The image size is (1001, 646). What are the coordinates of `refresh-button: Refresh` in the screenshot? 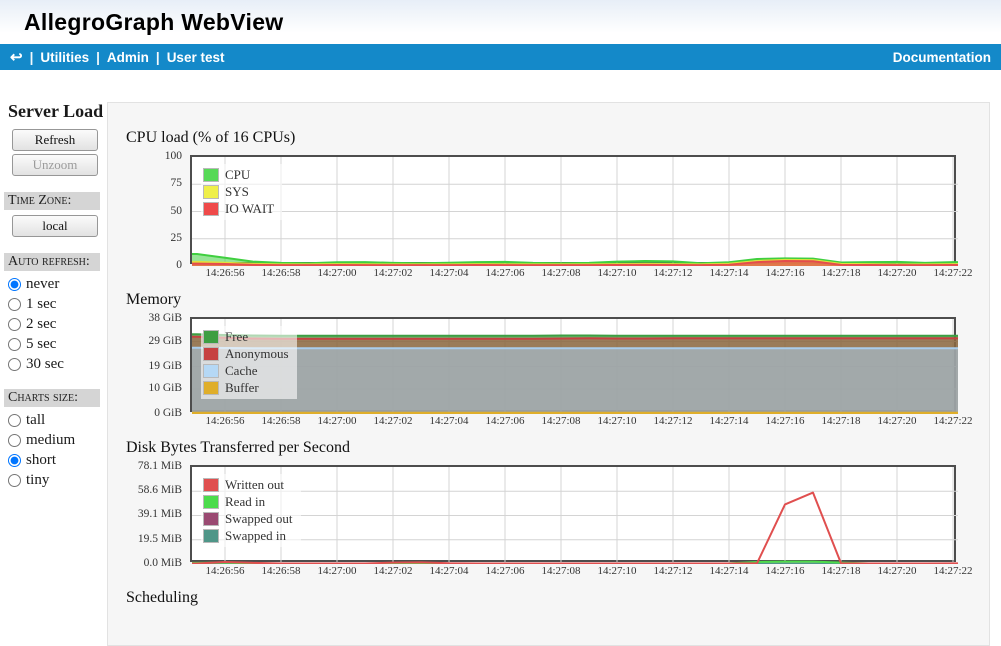 It's located at (55, 140).